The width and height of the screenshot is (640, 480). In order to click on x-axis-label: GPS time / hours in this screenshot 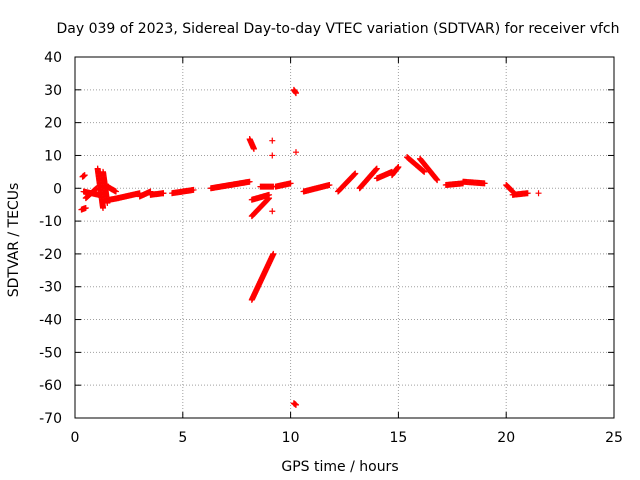, I will do `click(339, 467)`.